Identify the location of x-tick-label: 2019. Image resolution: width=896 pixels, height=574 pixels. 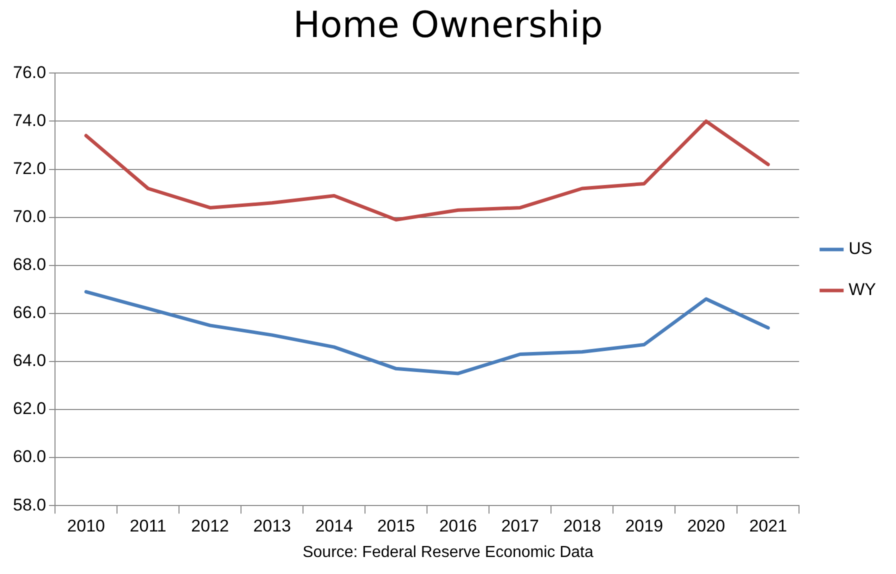
(644, 526).